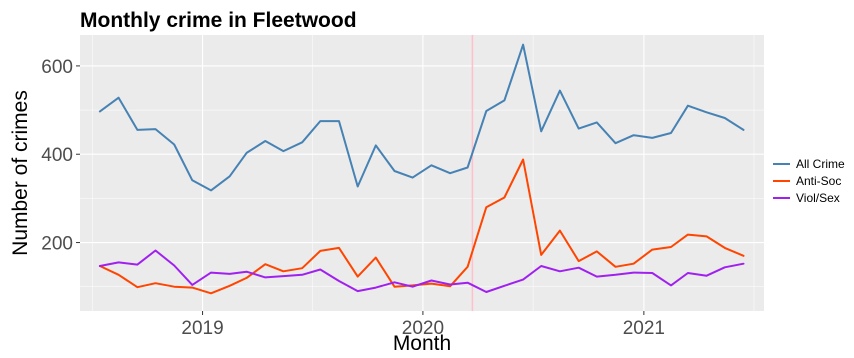  I want to click on x-tick-label: 2021, so click(644, 328).